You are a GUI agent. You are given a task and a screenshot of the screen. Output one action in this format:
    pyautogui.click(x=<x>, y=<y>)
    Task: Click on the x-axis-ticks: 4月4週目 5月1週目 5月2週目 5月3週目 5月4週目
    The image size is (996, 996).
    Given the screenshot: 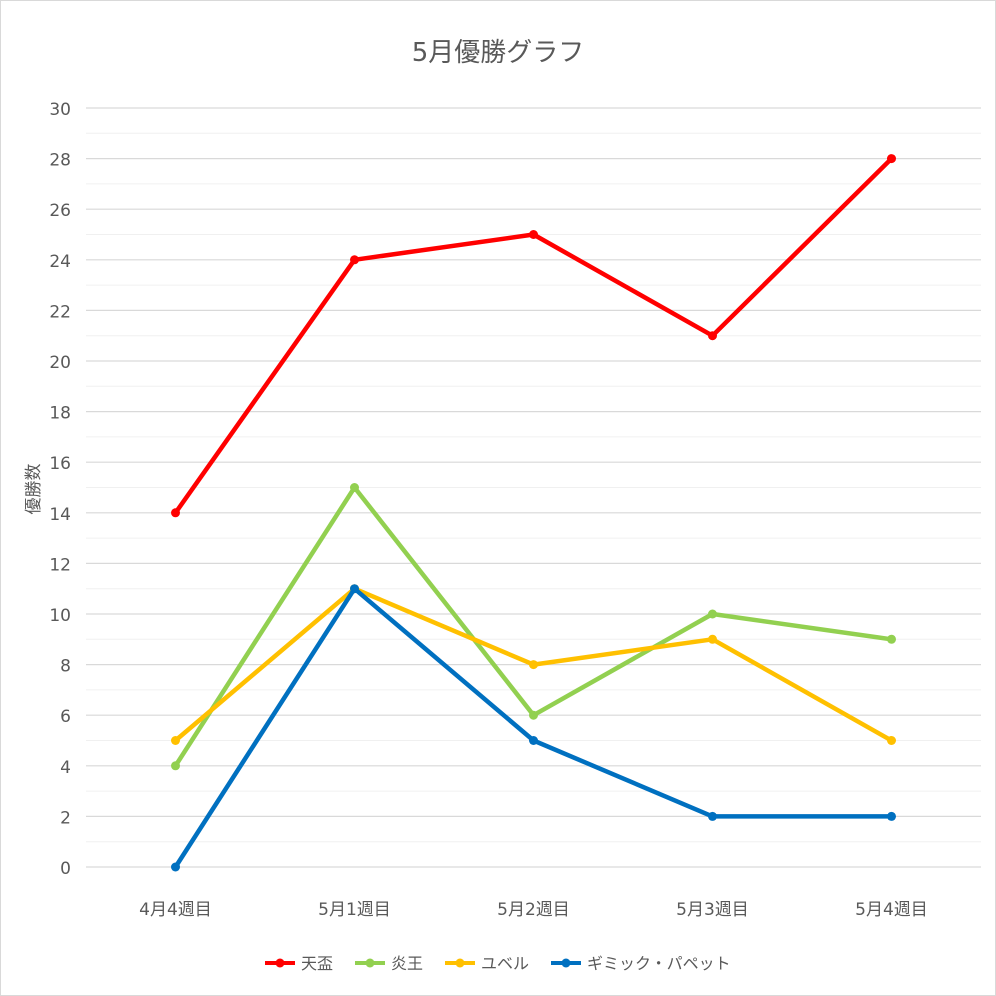 What is the action you would take?
    pyautogui.click(x=533, y=910)
    